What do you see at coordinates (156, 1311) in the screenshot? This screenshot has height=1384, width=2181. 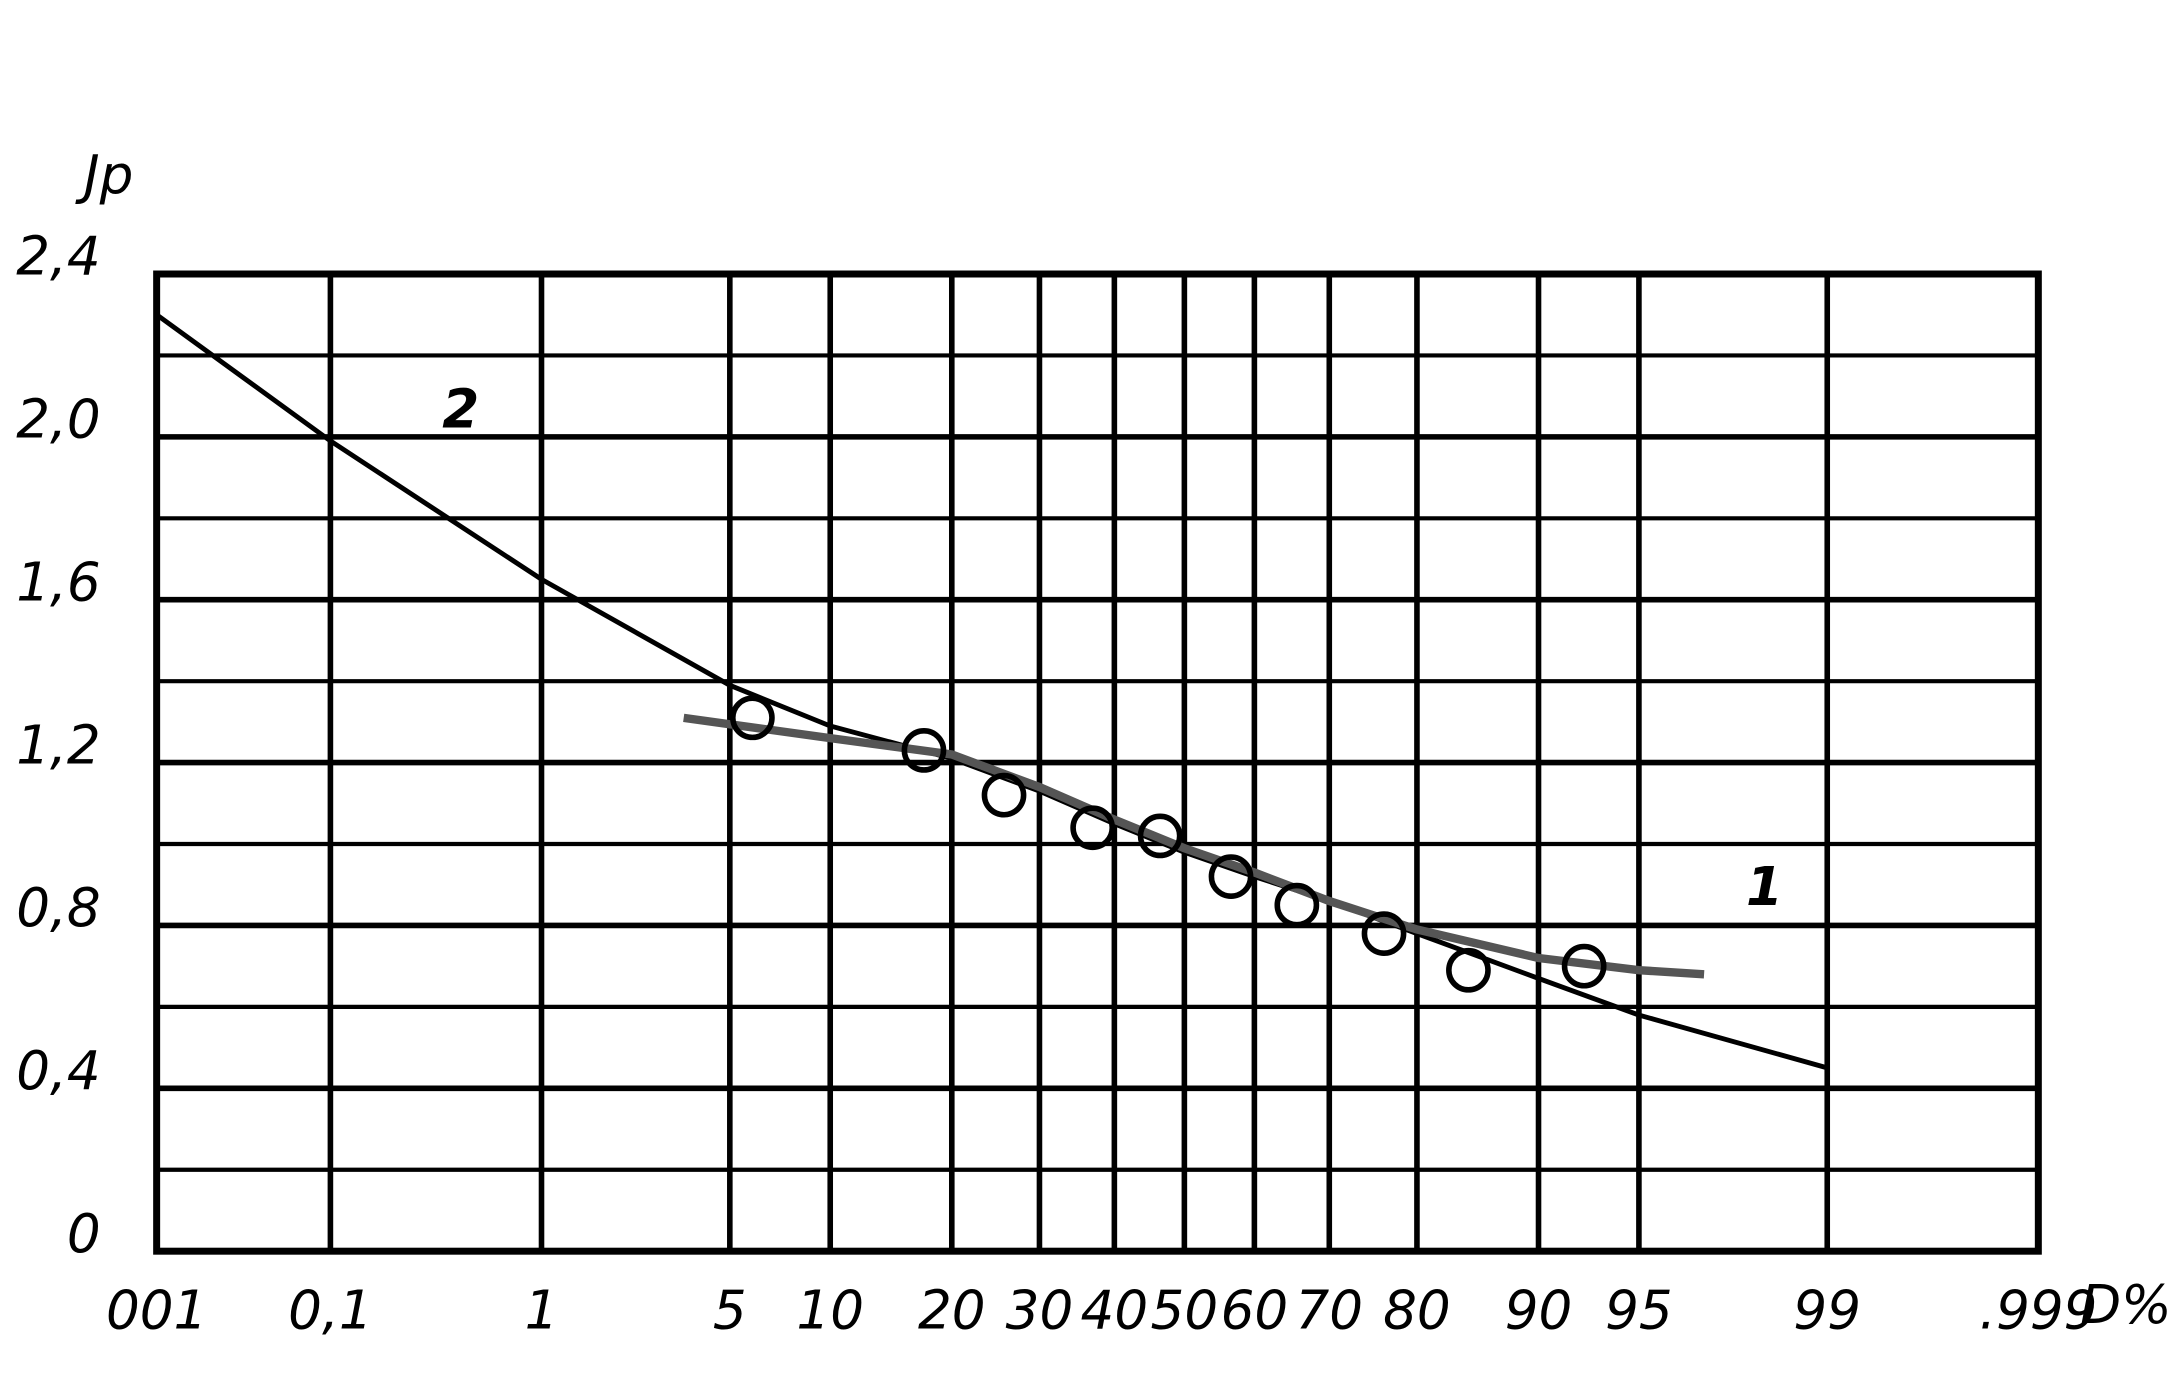 I see `x-tick-label: 001` at bounding box center [156, 1311].